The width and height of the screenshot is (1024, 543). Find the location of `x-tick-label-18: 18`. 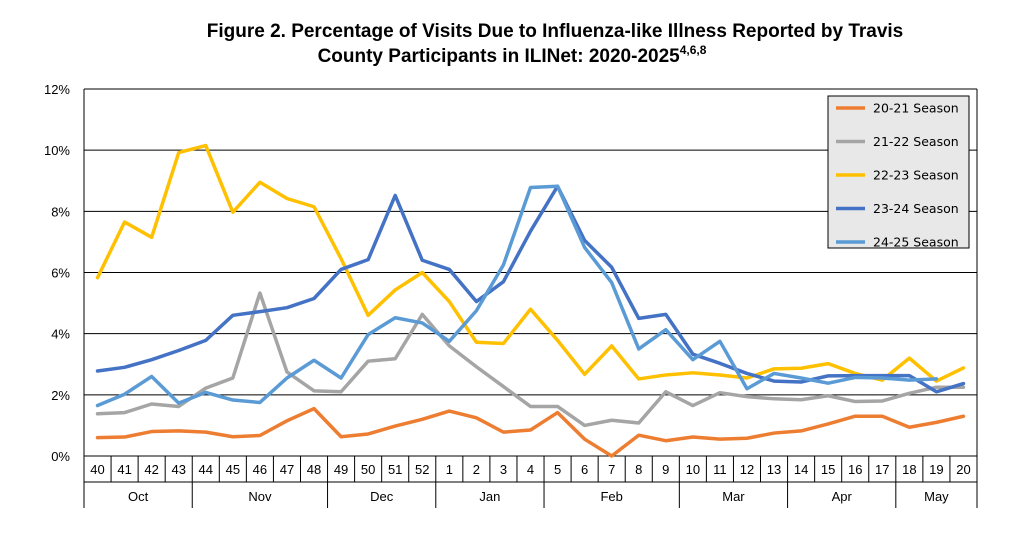

x-tick-label-18: 18 is located at coordinates (909, 469).